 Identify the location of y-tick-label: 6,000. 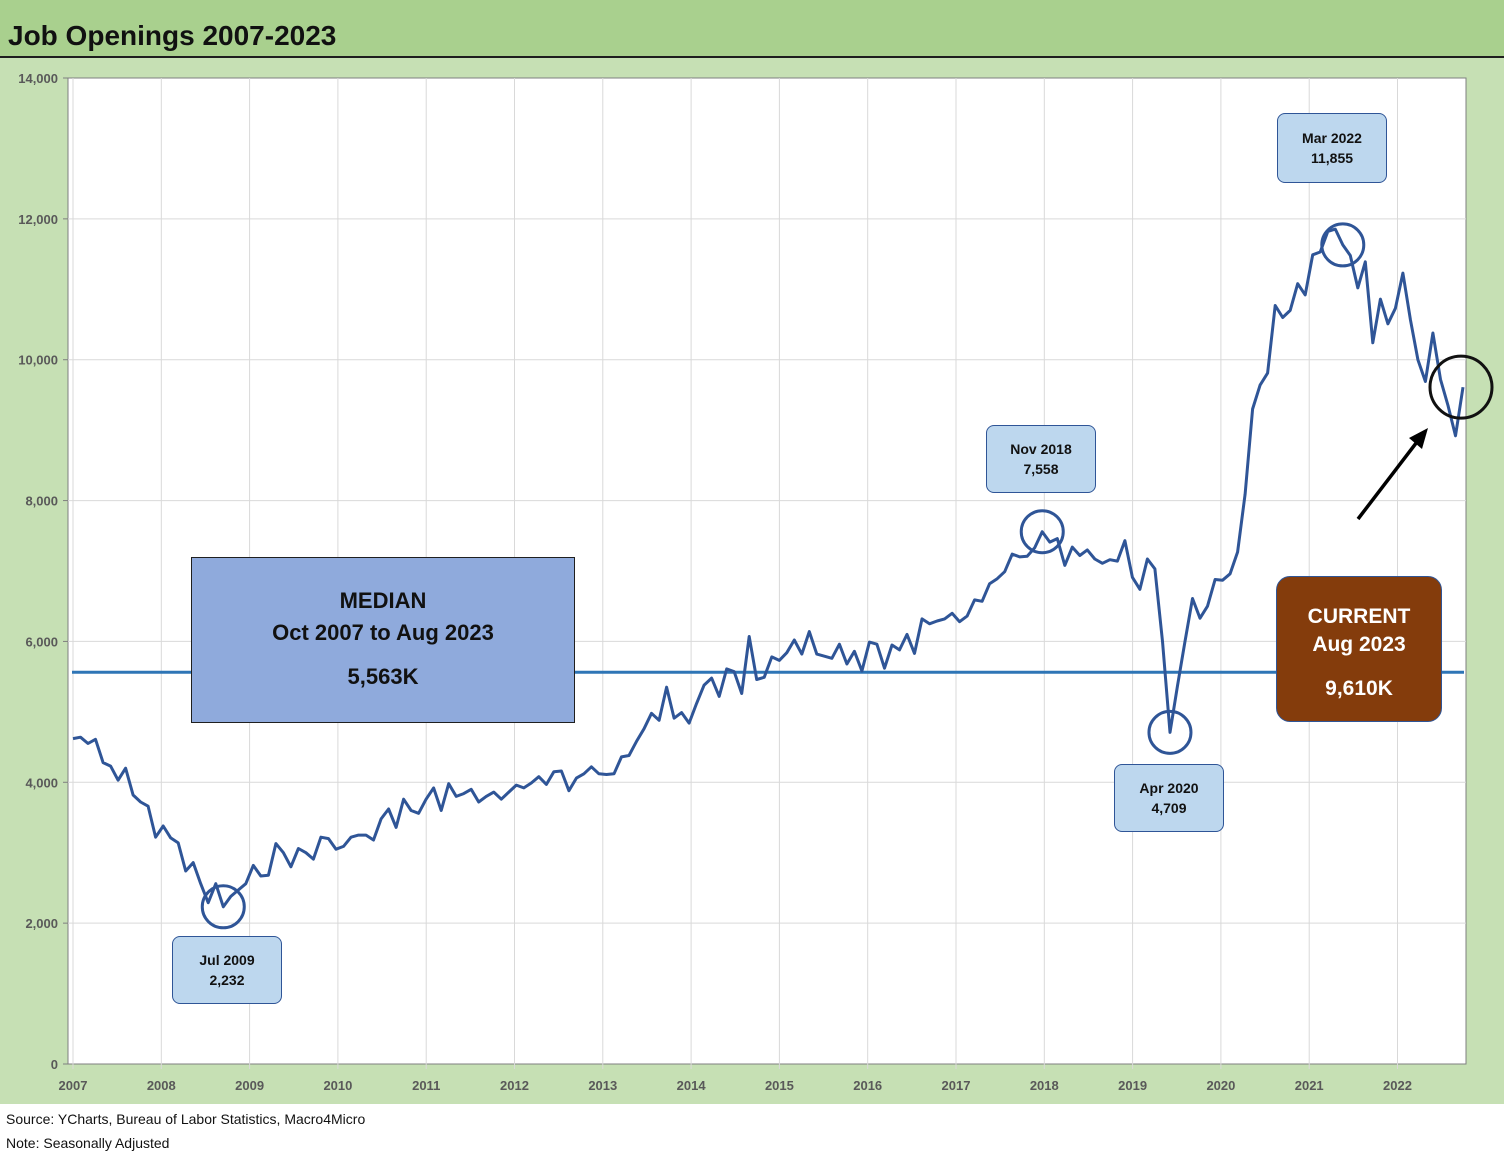
(41, 641).